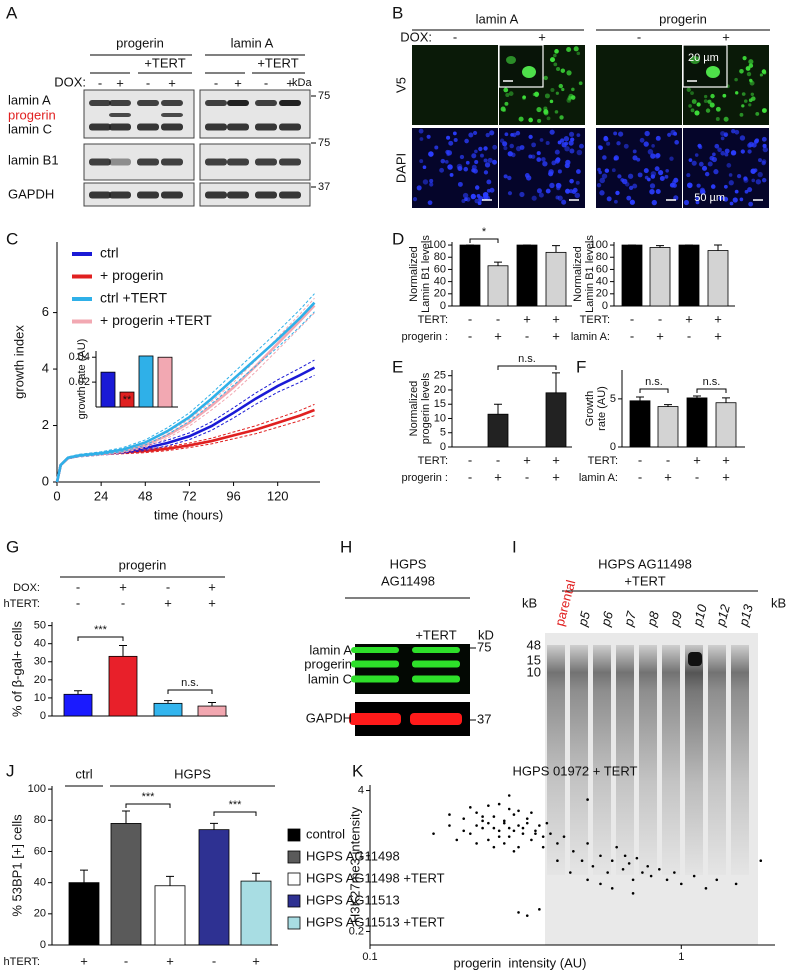  What do you see at coordinates (255, 114) in the screenshot?
I see `blot` at bounding box center [255, 114].